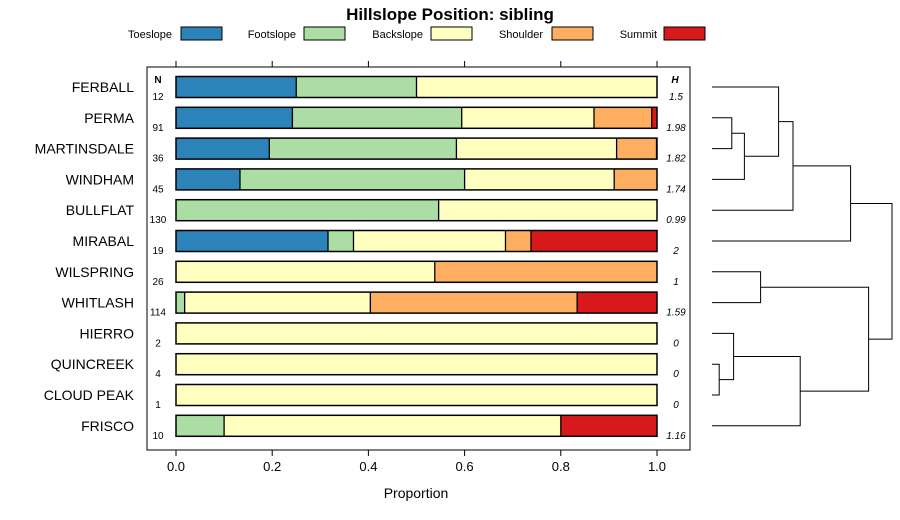 The width and height of the screenshot is (900, 520). What do you see at coordinates (377, 118) in the screenshot?
I see `bar-segment-perma-footslope` at bounding box center [377, 118].